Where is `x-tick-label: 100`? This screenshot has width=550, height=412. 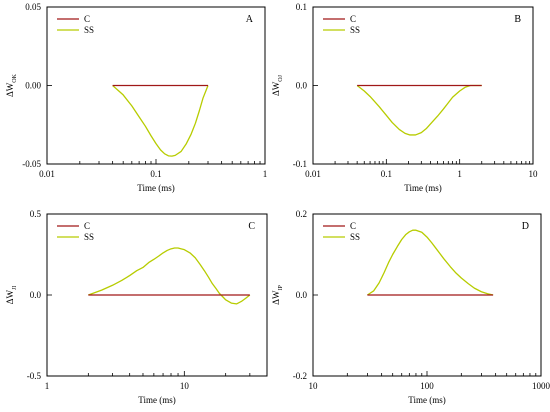 x-tick-label: 100 is located at coordinates (427, 386).